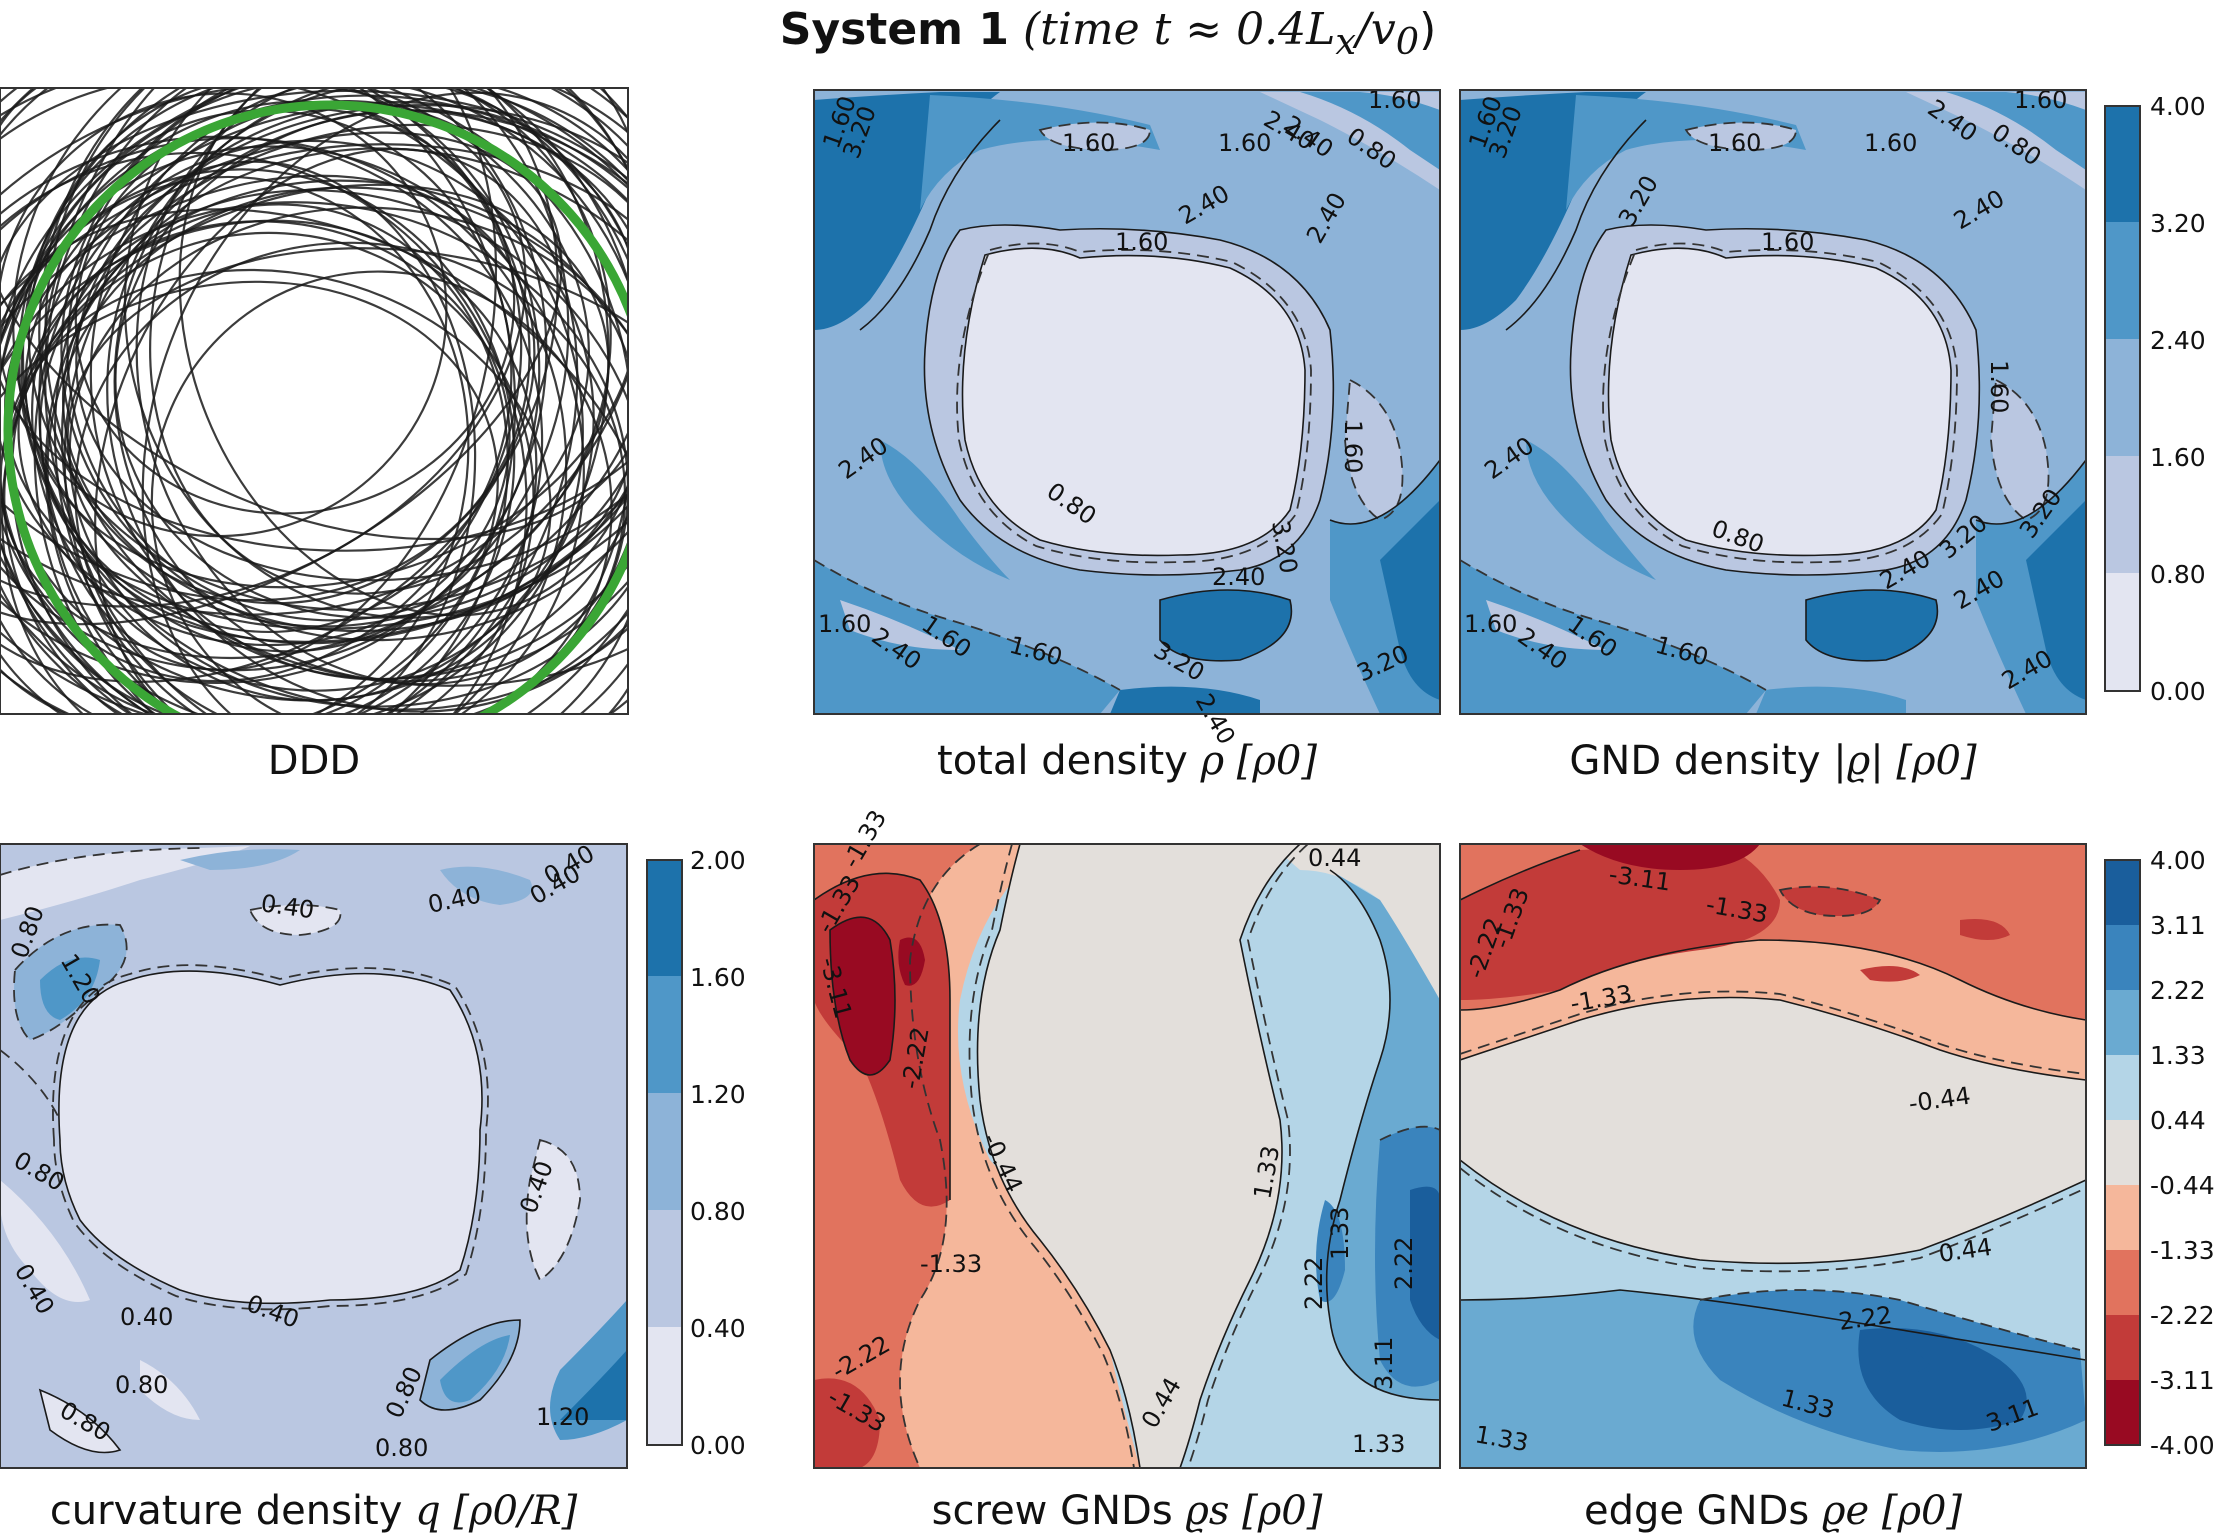 The image size is (2216, 1537). Describe the element at coordinates (2178, 106) in the screenshot. I see `blues-cb-tick: 4.00` at that location.